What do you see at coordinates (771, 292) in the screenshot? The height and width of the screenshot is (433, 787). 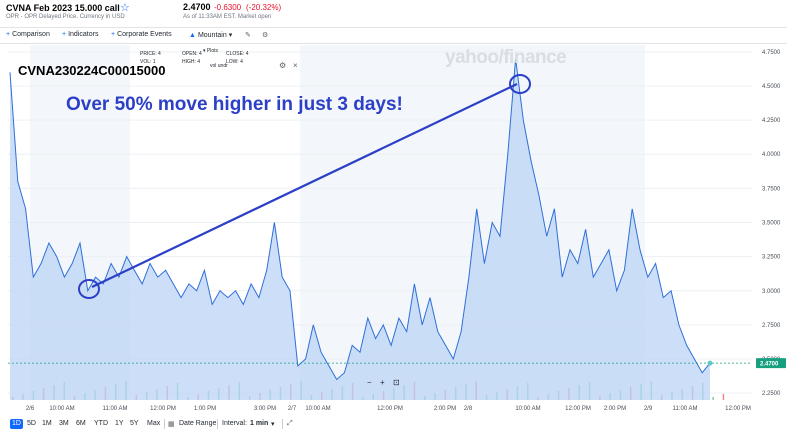 I see `y-tick-label: 3.0000` at bounding box center [771, 292].